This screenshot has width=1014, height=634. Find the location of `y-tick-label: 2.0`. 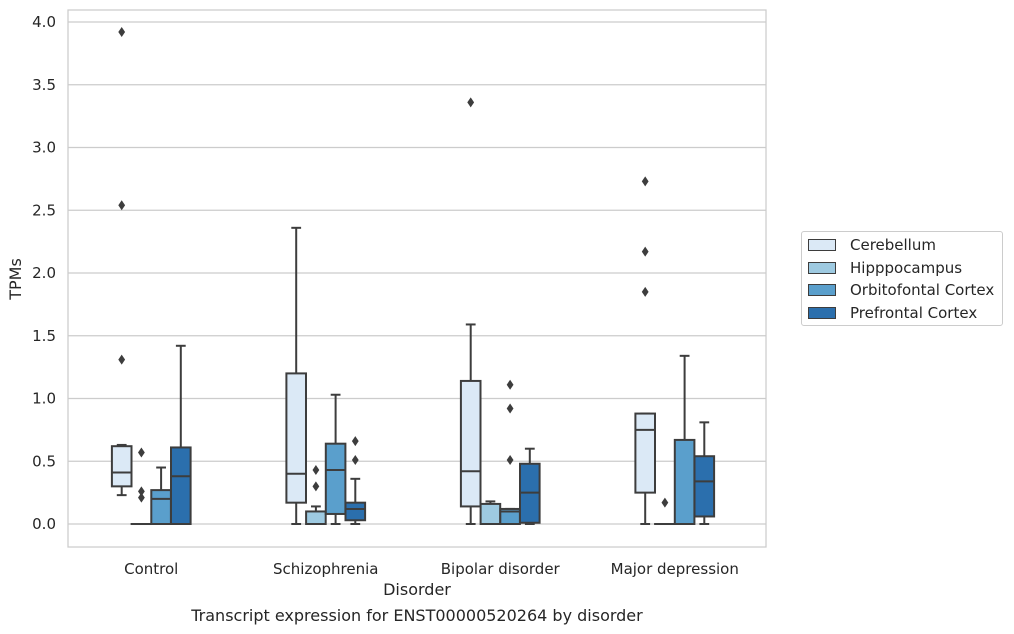

y-tick-label: 2.0 is located at coordinates (44, 273).